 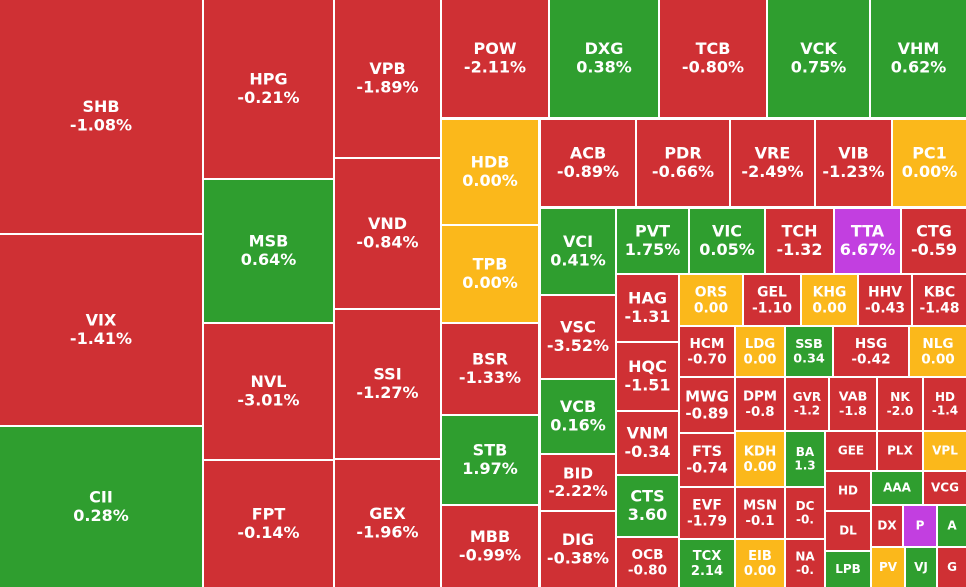 I want to click on tile-symbol: DPM, so click(x=760, y=397).